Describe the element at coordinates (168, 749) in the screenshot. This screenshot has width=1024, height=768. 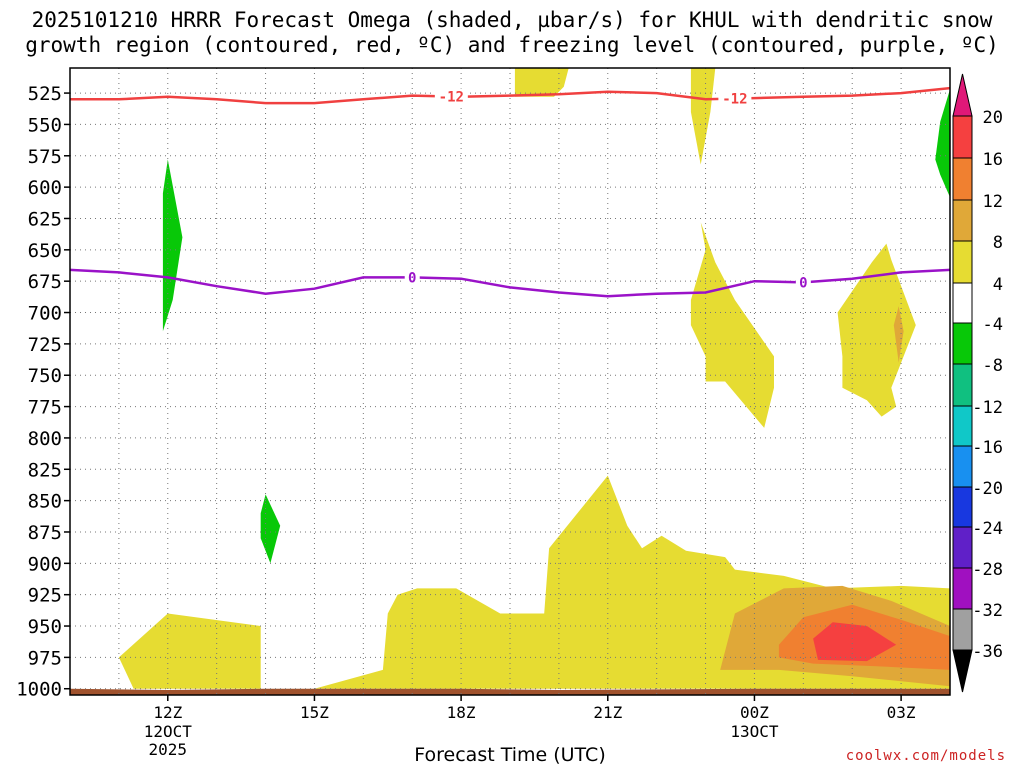
I see `x-tick-sublabel-12Z-1: 2025` at that location.